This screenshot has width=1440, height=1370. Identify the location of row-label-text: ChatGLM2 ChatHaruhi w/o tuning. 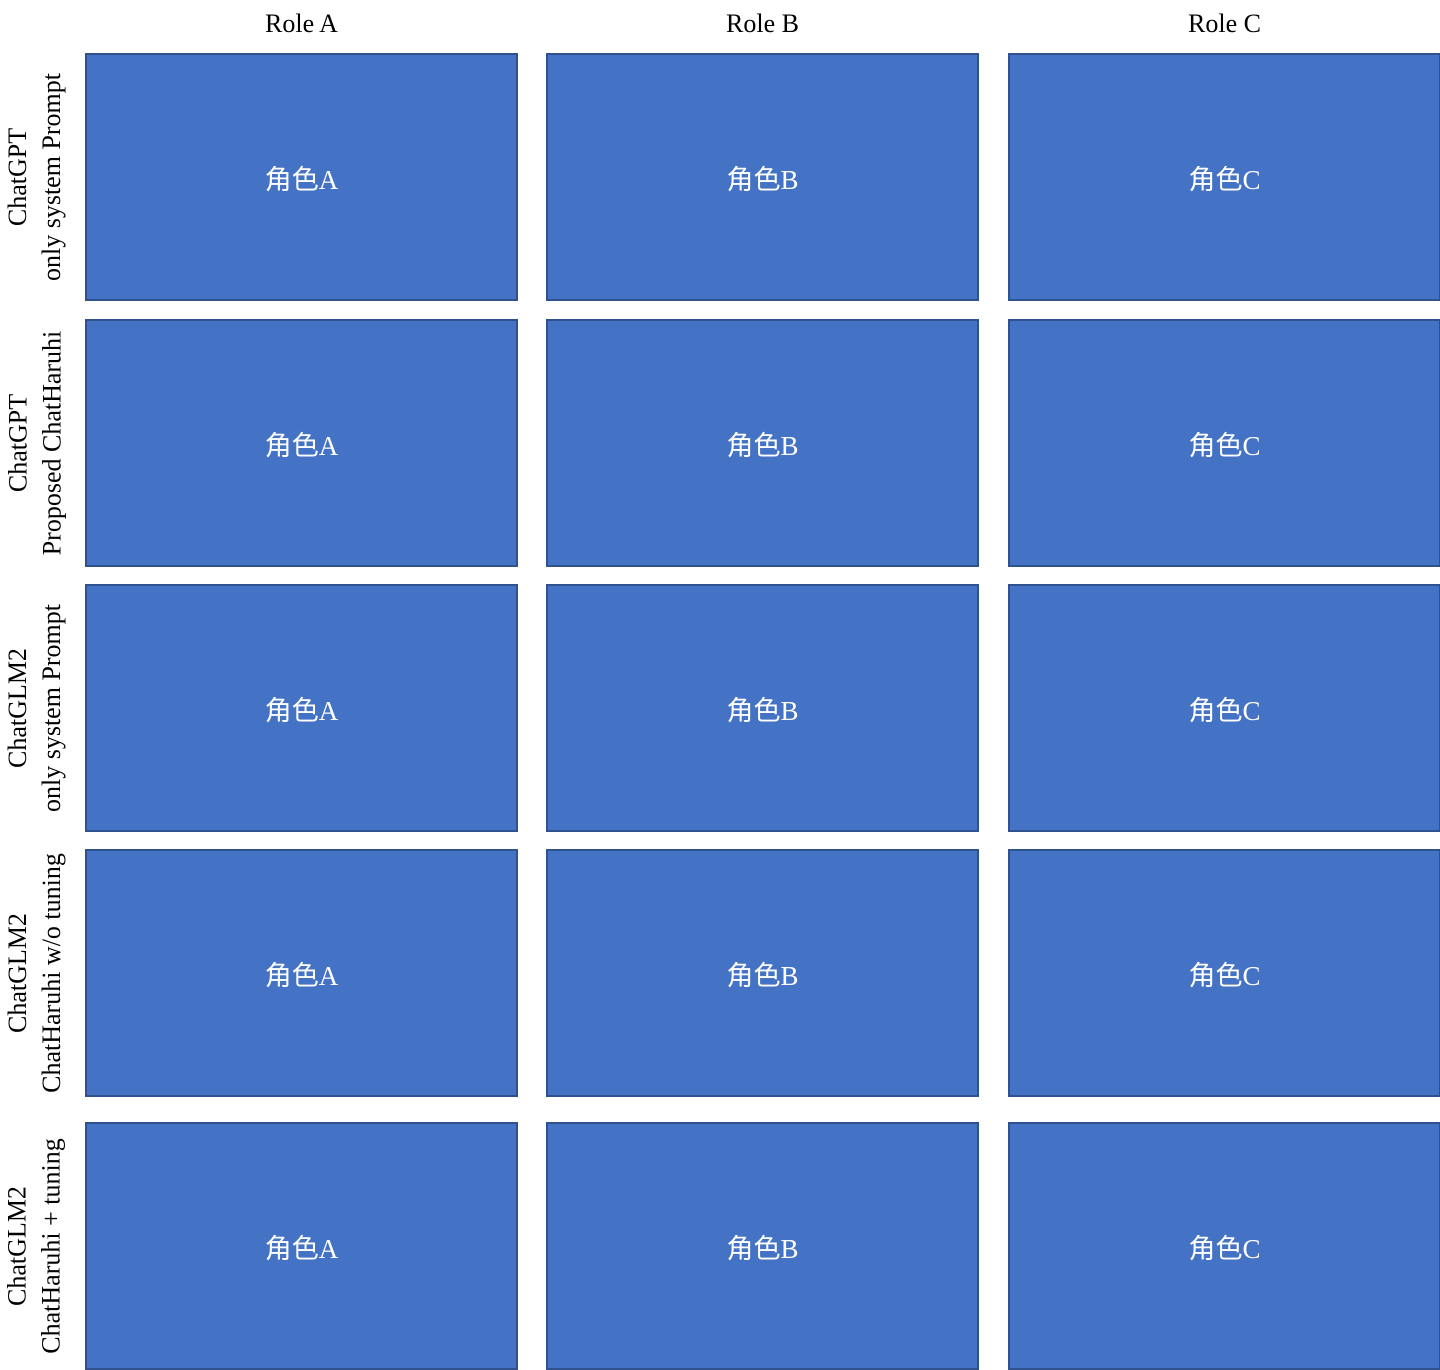
(35, 973).